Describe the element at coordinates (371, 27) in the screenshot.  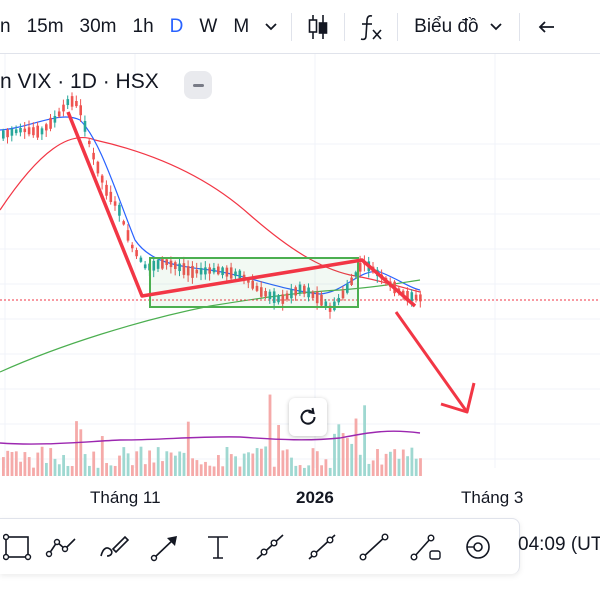
I see `fx-icon` at that location.